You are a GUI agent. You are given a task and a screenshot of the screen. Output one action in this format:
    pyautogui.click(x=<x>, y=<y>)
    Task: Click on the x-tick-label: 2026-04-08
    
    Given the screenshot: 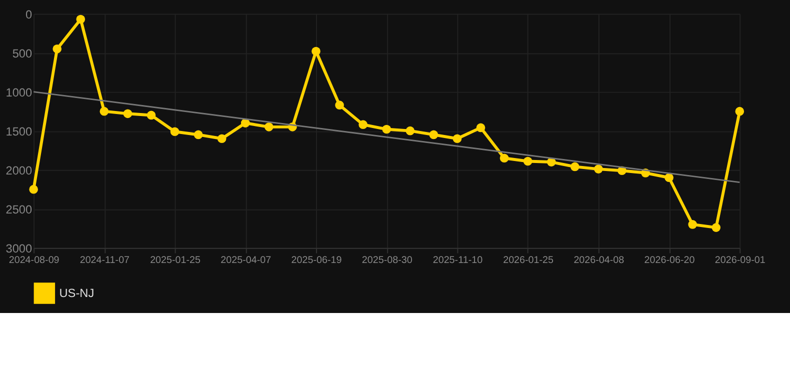 What is the action you would take?
    pyautogui.click(x=599, y=260)
    